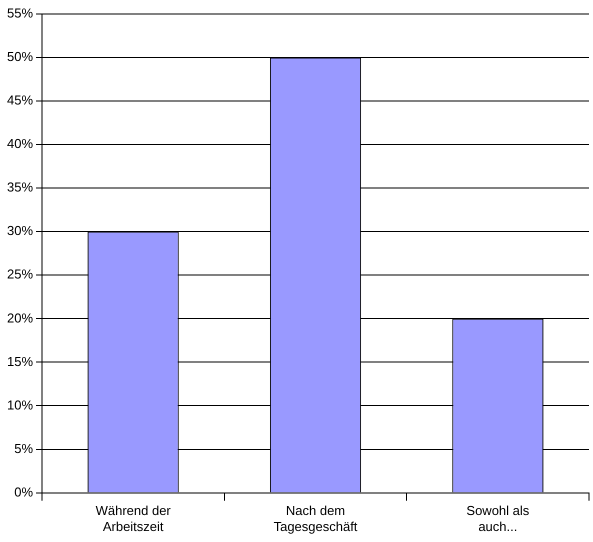 This screenshot has width=593, height=542. What do you see at coordinates (316, 518) in the screenshot?
I see `x-tick-label: Nach dem Tagesgeschäft` at bounding box center [316, 518].